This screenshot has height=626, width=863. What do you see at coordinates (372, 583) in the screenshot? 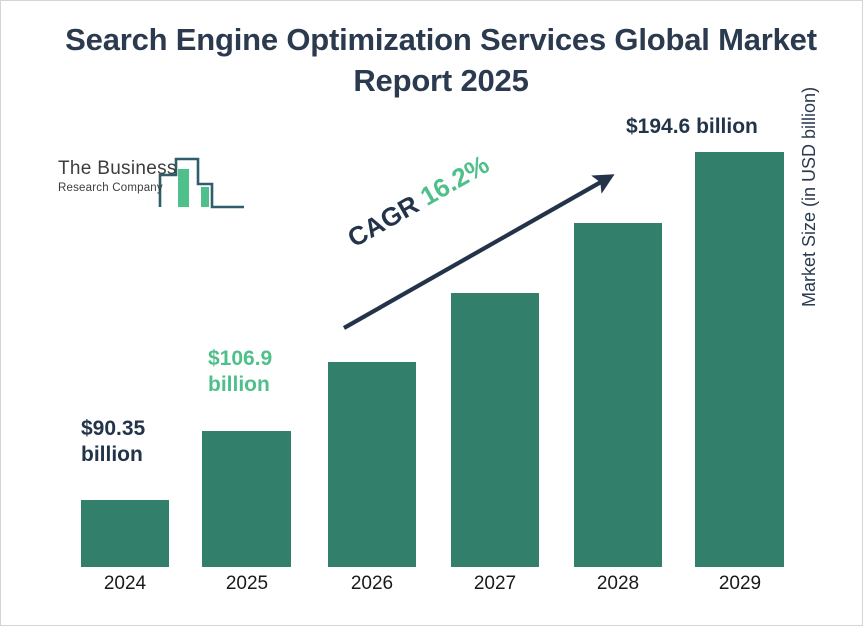
I see `x-tick-2026: 2026` at bounding box center [372, 583].